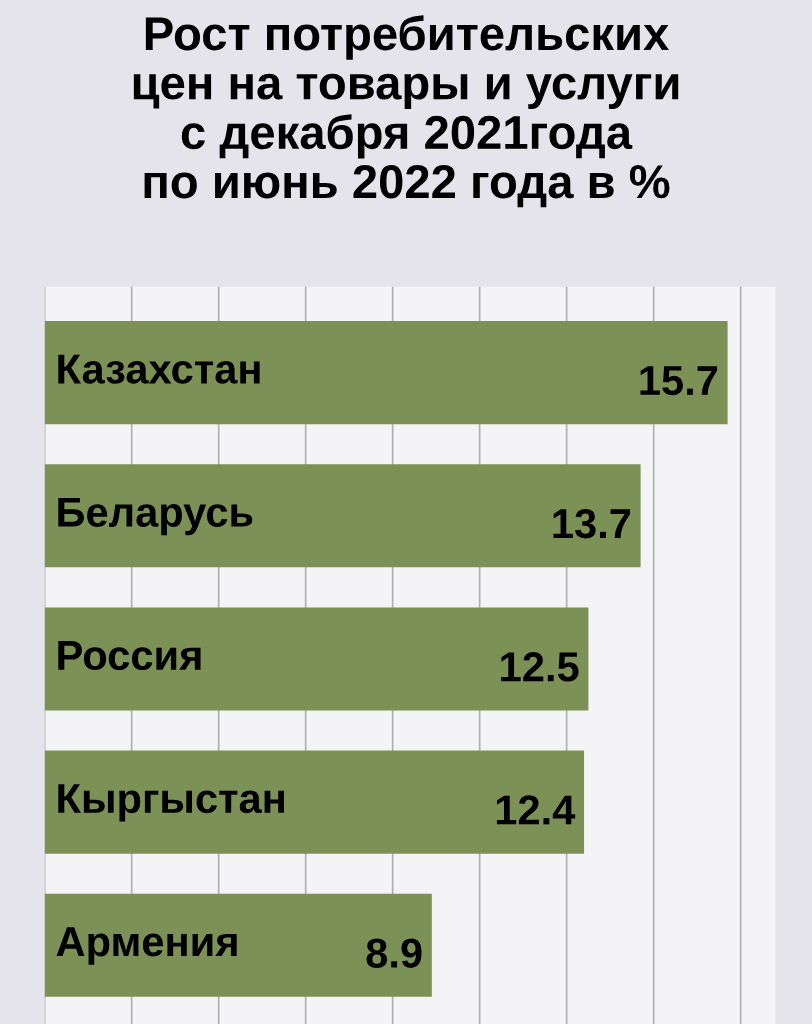  What do you see at coordinates (129, 656) in the screenshot?
I see `y-tick-label: Россия` at bounding box center [129, 656].